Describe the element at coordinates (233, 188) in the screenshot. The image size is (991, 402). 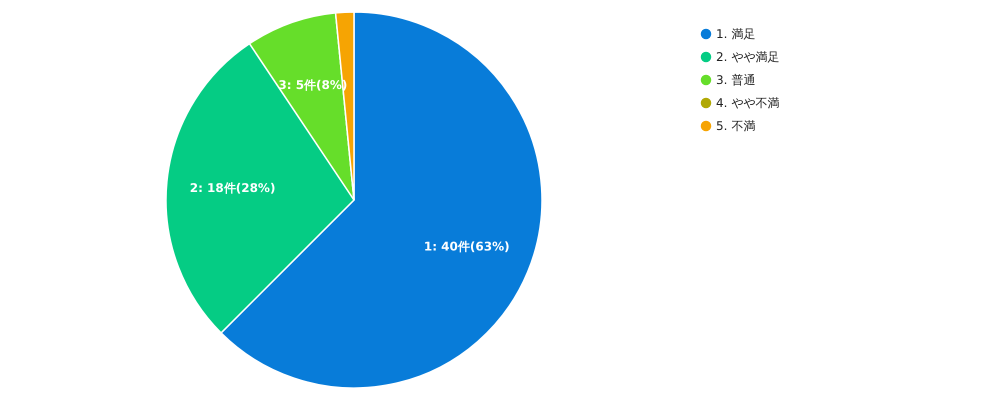
I see `data-label: 2: 18件(28%)` at that location.